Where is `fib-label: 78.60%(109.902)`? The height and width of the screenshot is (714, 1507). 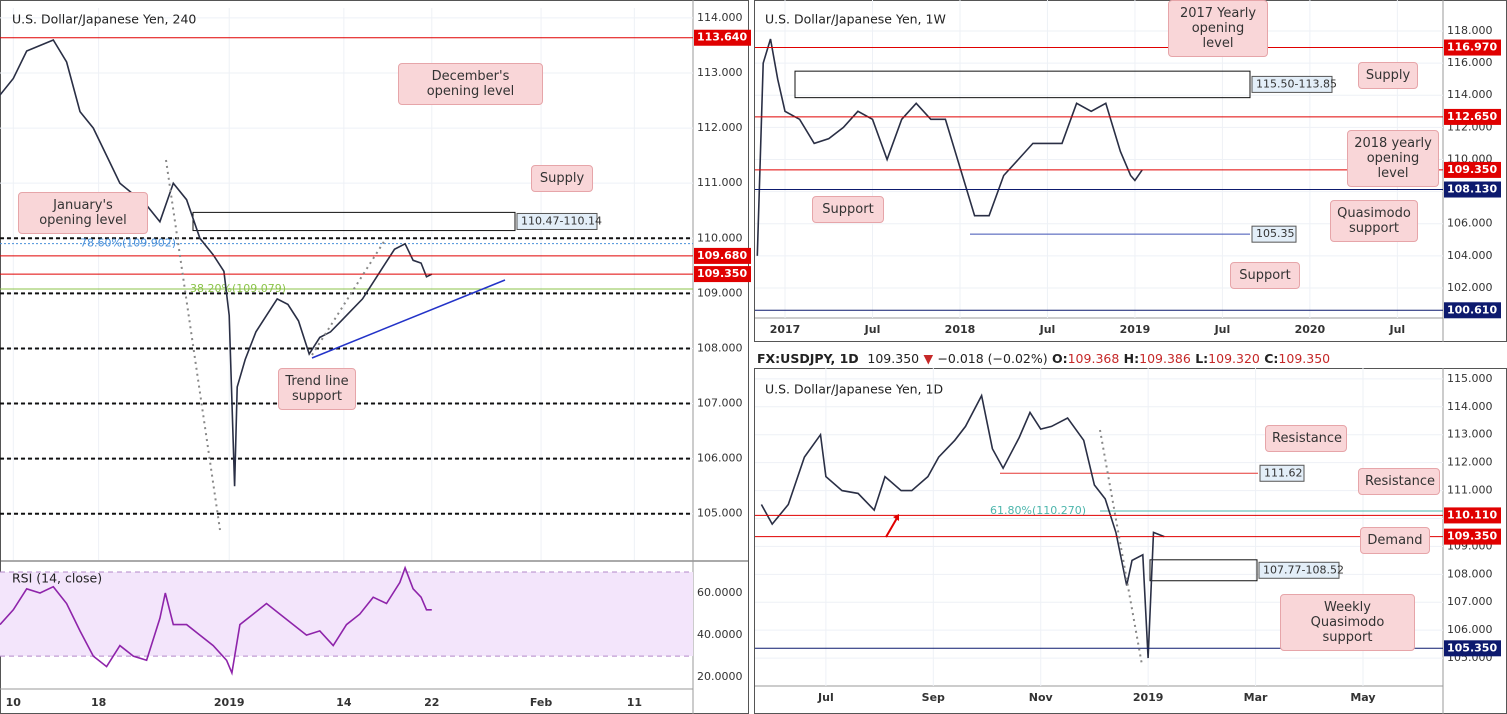
fib-label: 78.60%(109.902) is located at coordinates (128, 243).